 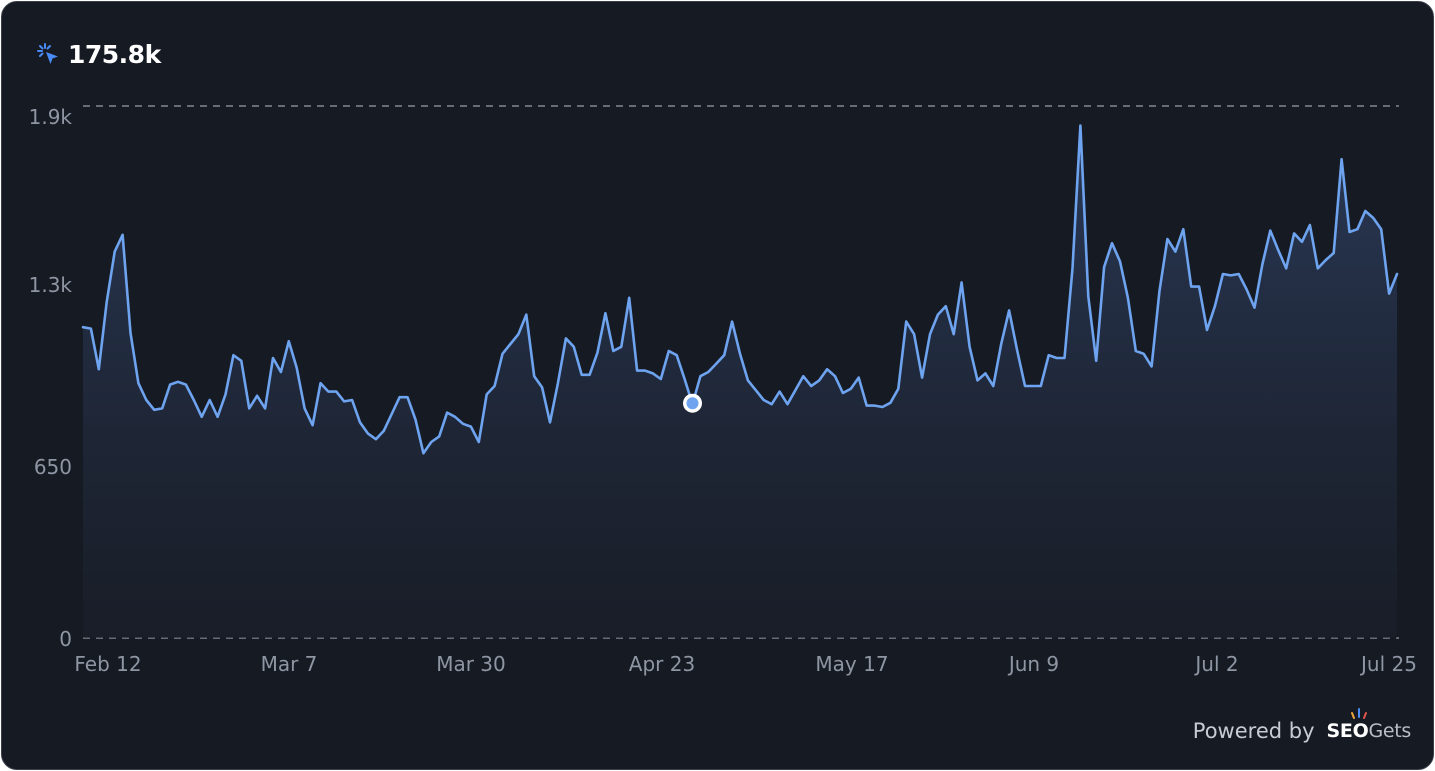 What do you see at coordinates (289, 664) in the screenshot?
I see `x-tick-label: Mar 7` at bounding box center [289, 664].